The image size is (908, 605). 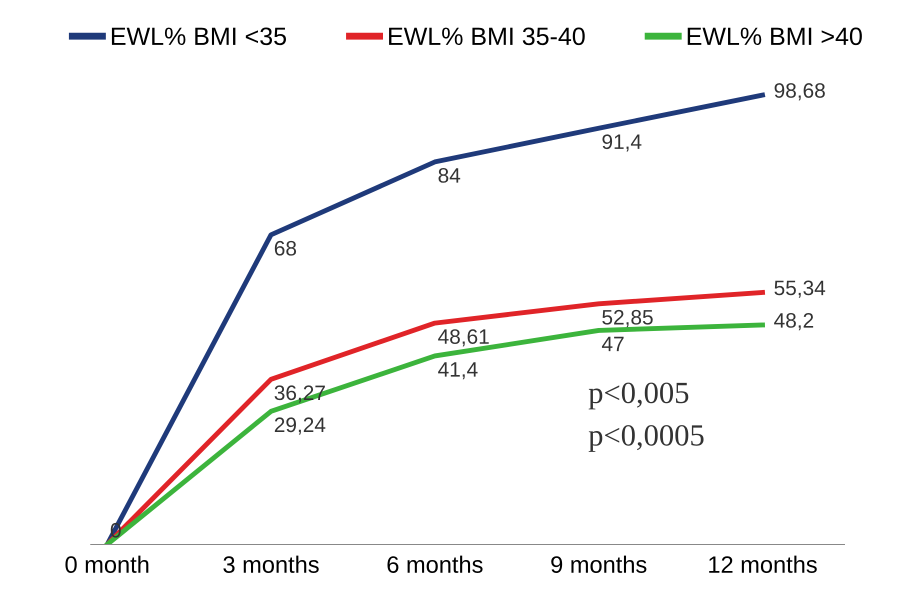 I want to click on data-label: 48,61, so click(x=463, y=337).